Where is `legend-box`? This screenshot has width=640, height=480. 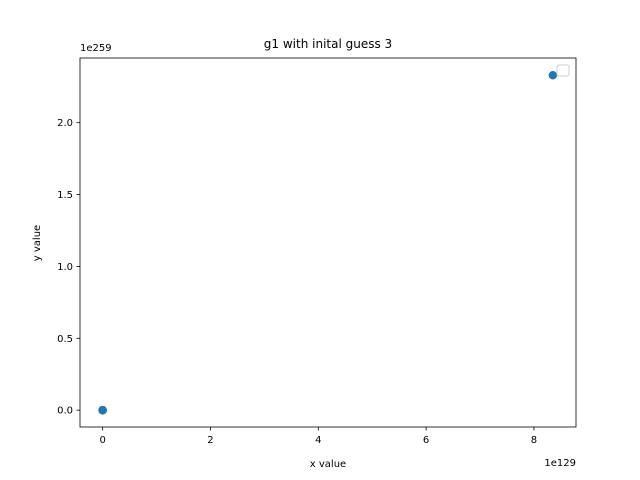 legend-box is located at coordinates (563, 70).